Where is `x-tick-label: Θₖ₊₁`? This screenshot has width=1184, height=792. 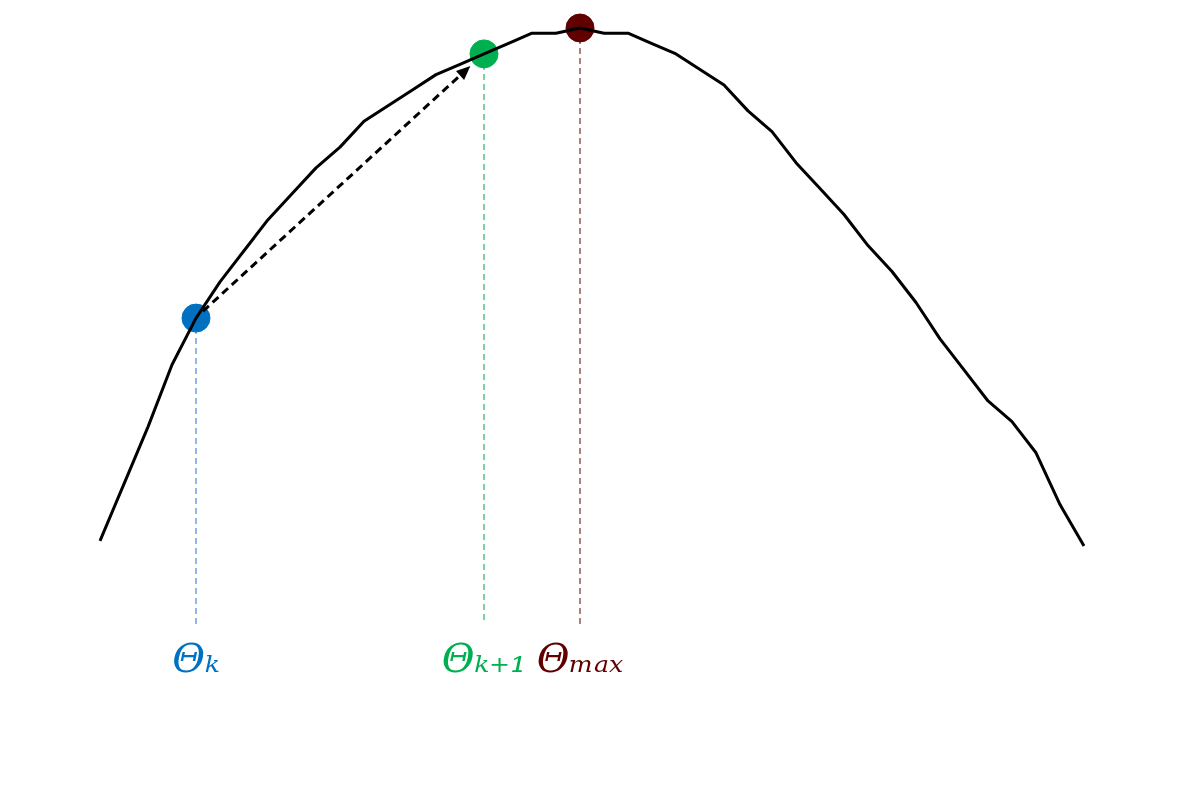 x-tick-label: Θₖ₊₁ is located at coordinates (484, 658).